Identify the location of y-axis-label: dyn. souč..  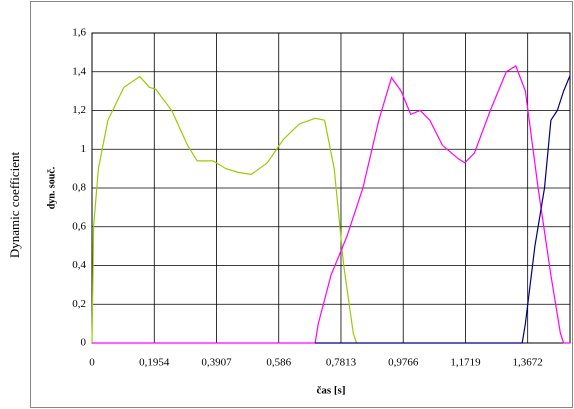
(51, 187).